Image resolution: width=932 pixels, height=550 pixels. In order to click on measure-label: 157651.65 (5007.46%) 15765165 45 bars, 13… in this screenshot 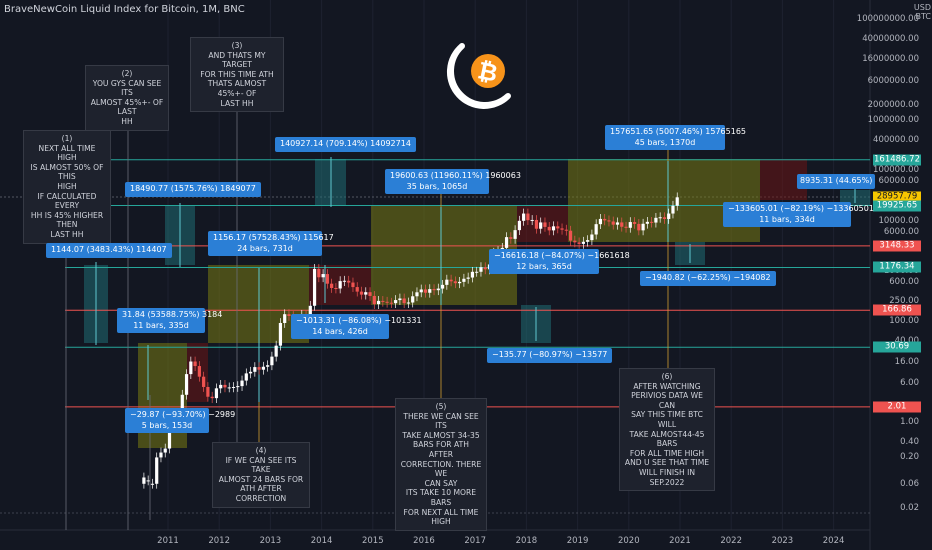, I will do `click(675, 137)`.